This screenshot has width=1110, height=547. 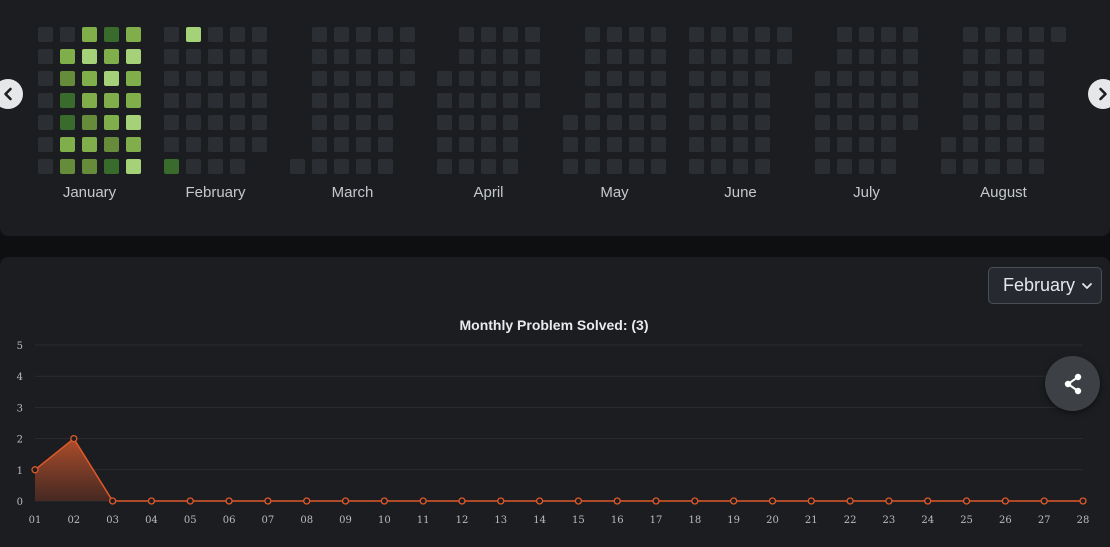 I want to click on x-tick-label: 20, so click(x=772, y=520).